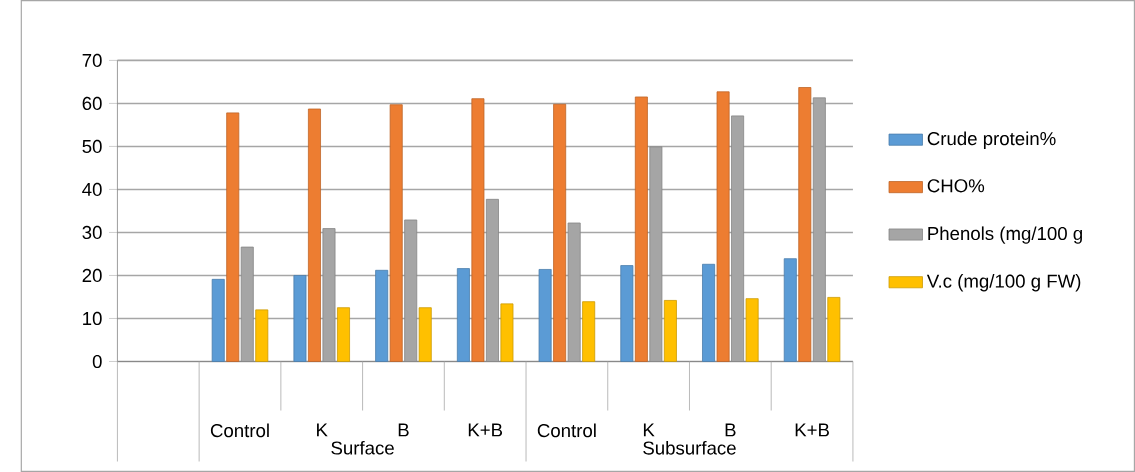  Describe the element at coordinates (92, 103) in the screenshot. I see `y-tick-label: 60` at that location.